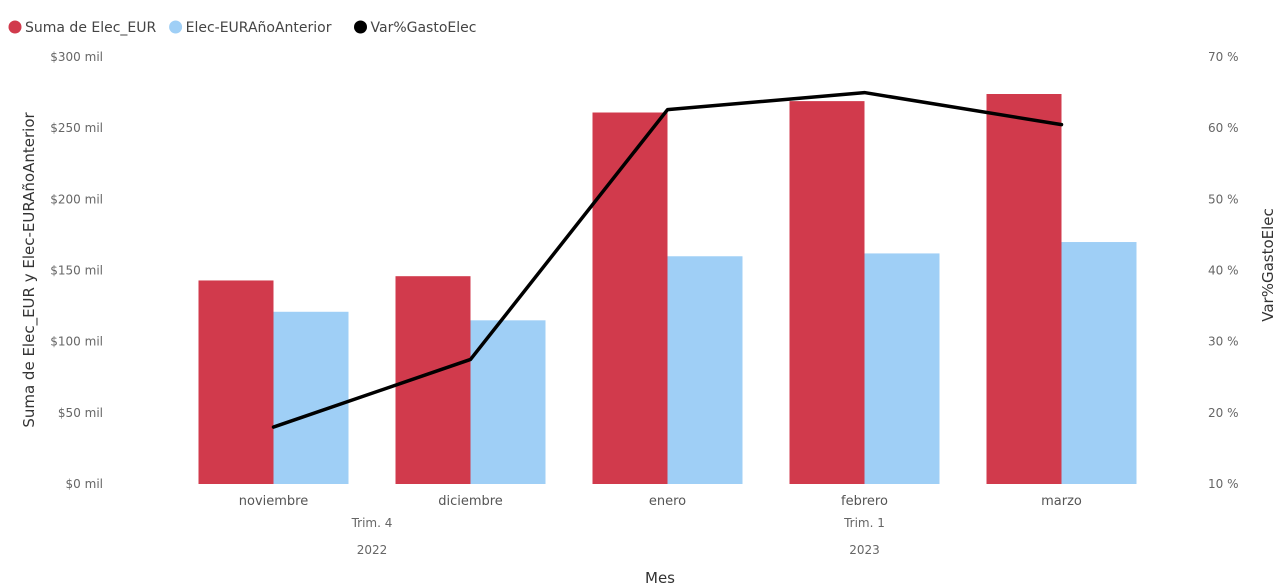 The height and width of the screenshot is (587, 1280). I want to click on x-tick-label: enero, so click(667, 501).